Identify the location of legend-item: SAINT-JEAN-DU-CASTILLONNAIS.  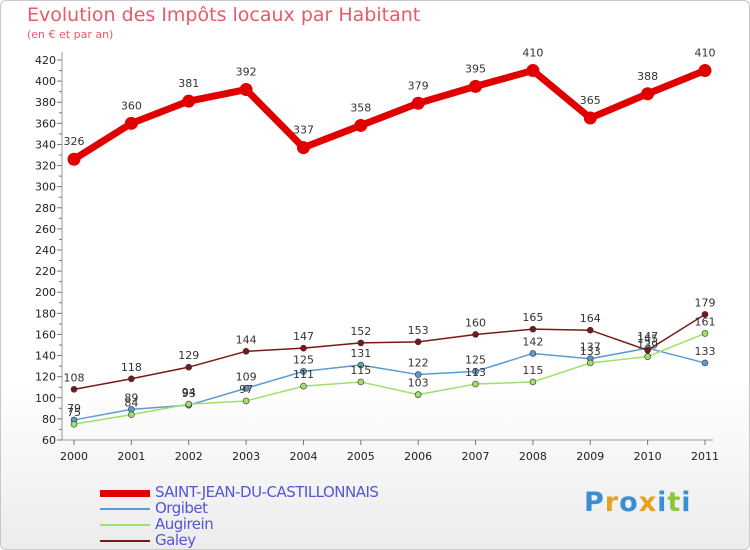
(310, 492).